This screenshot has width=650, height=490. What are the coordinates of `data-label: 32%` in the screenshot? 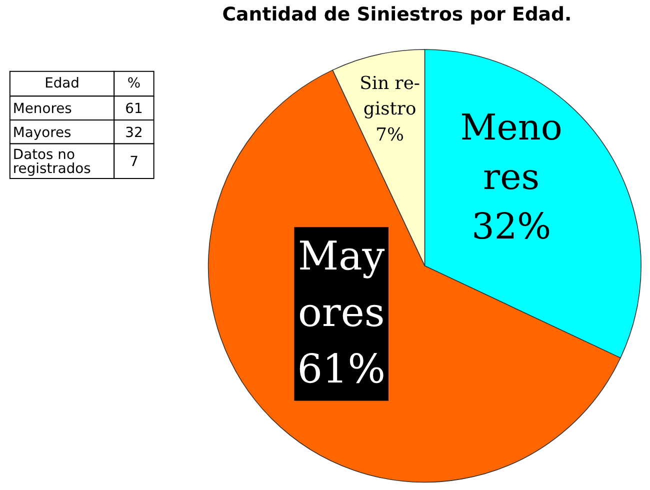 It's located at (512, 227).